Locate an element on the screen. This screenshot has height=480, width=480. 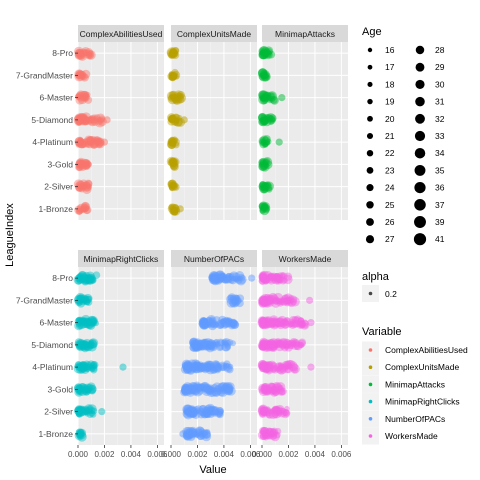
facet-strip-label: MinimapAttacks is located at coordinates (305, 34).